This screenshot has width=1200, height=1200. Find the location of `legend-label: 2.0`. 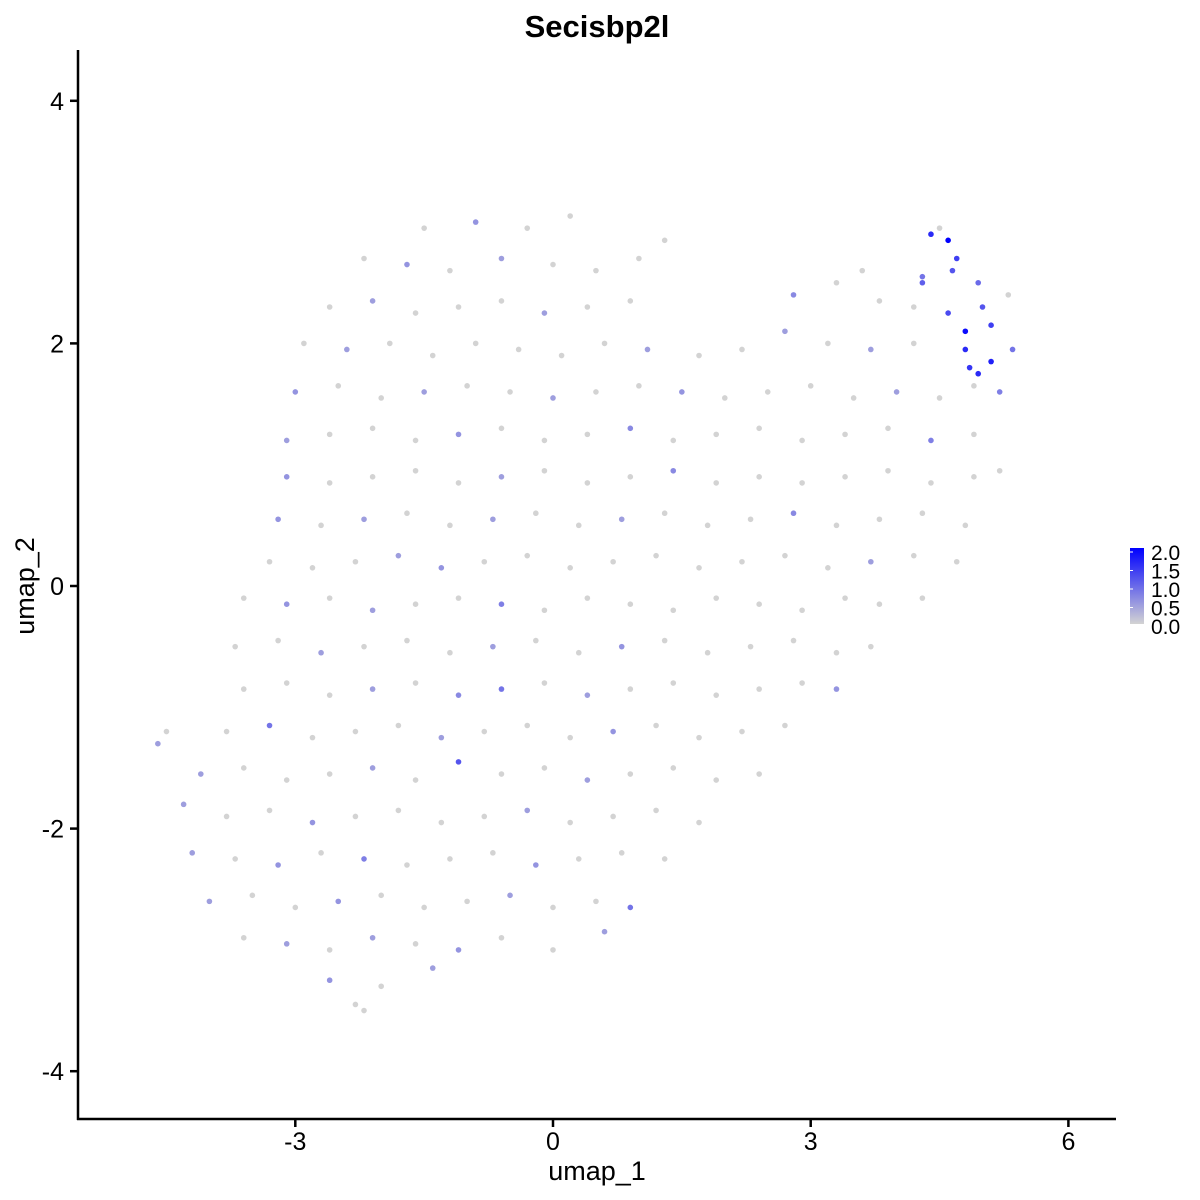

legend-label: 2.0 is located at coordinates (1165, 553).